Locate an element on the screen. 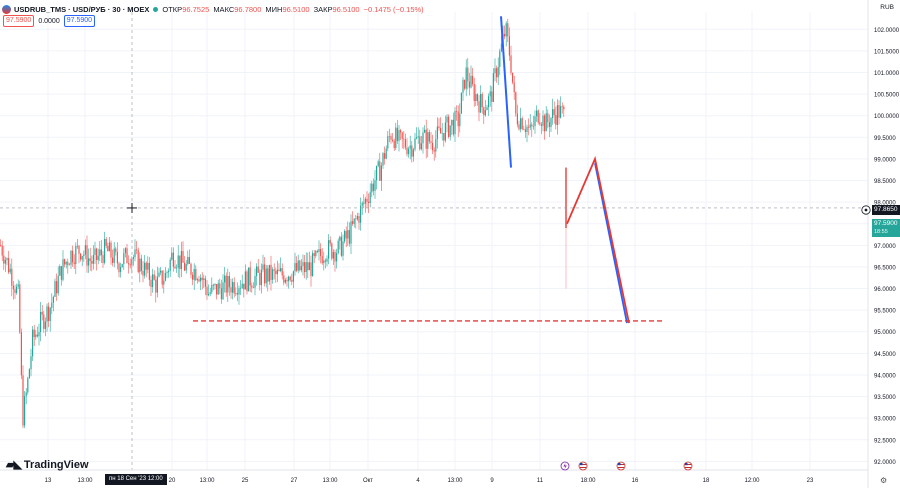  open-value: 96.7525 is located at coordinates (196, 9).